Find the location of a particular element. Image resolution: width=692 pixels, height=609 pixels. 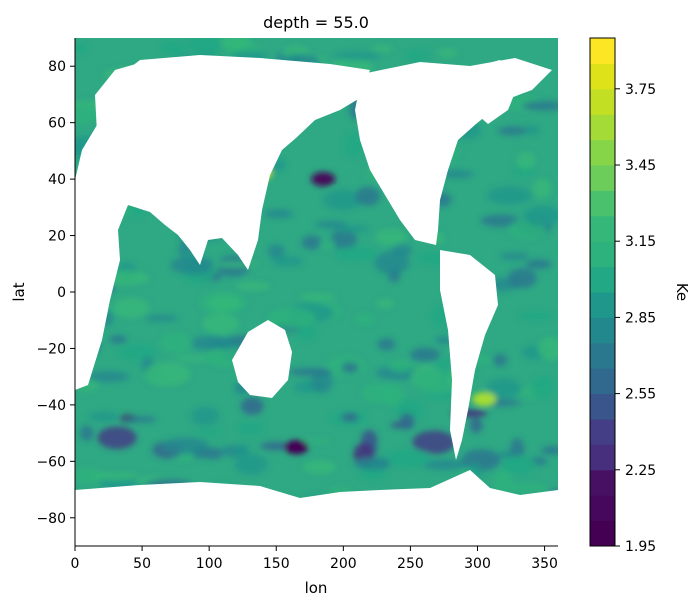

x-tick-label: 50 is located at coordinates (142, 564).